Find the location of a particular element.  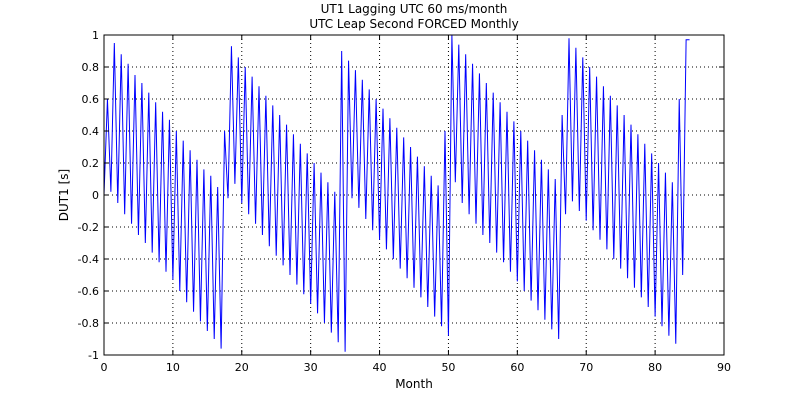

y-axis-label: DUT1 [s] is located at coordinates (64, 195).